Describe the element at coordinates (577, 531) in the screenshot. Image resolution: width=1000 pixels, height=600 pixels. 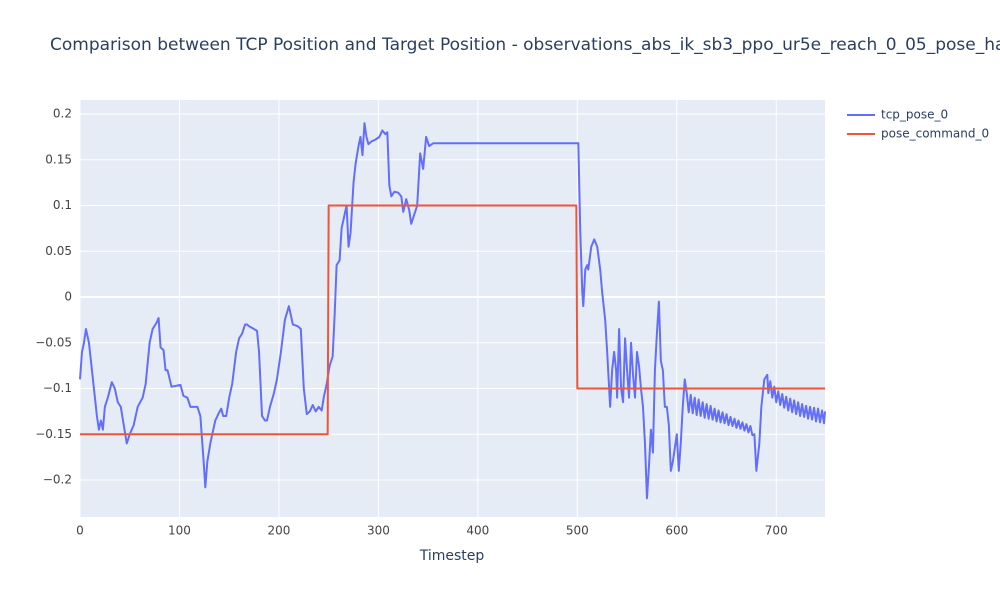
I see `x-tick-label: 500` at that location.